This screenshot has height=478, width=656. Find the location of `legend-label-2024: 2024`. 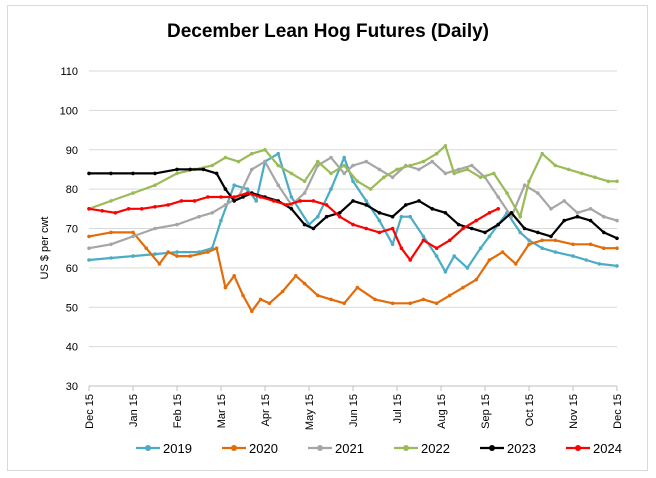

legend-label-2024: 2024 is located at coordinates (607, 448).